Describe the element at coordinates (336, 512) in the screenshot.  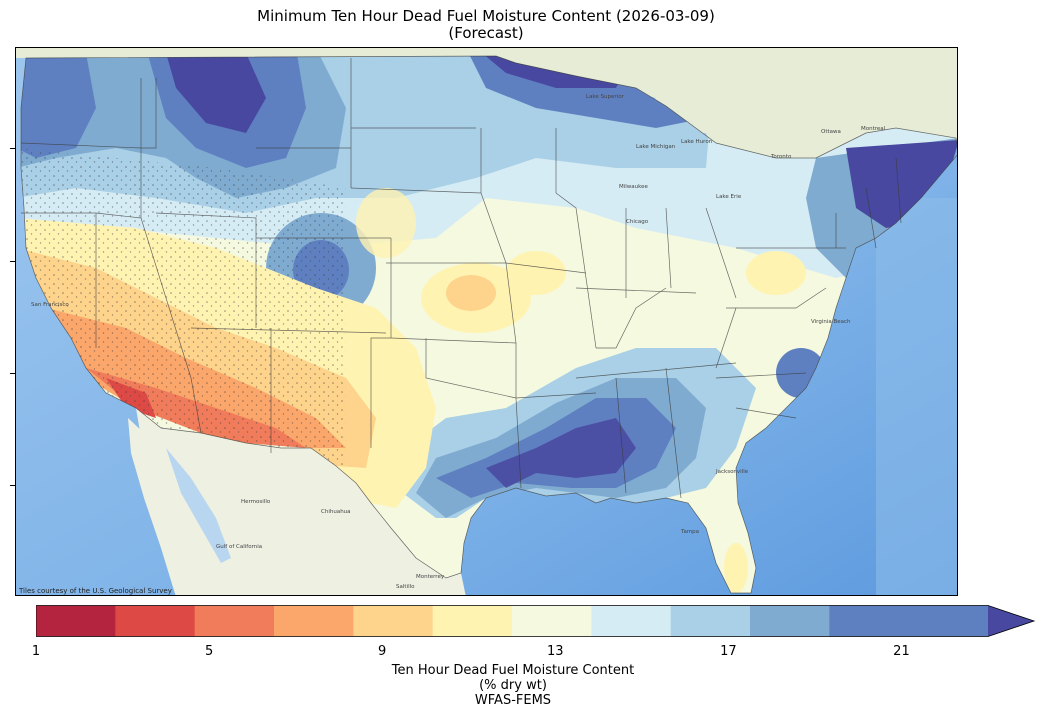
I see `place-label: Chihuahua` at that location.